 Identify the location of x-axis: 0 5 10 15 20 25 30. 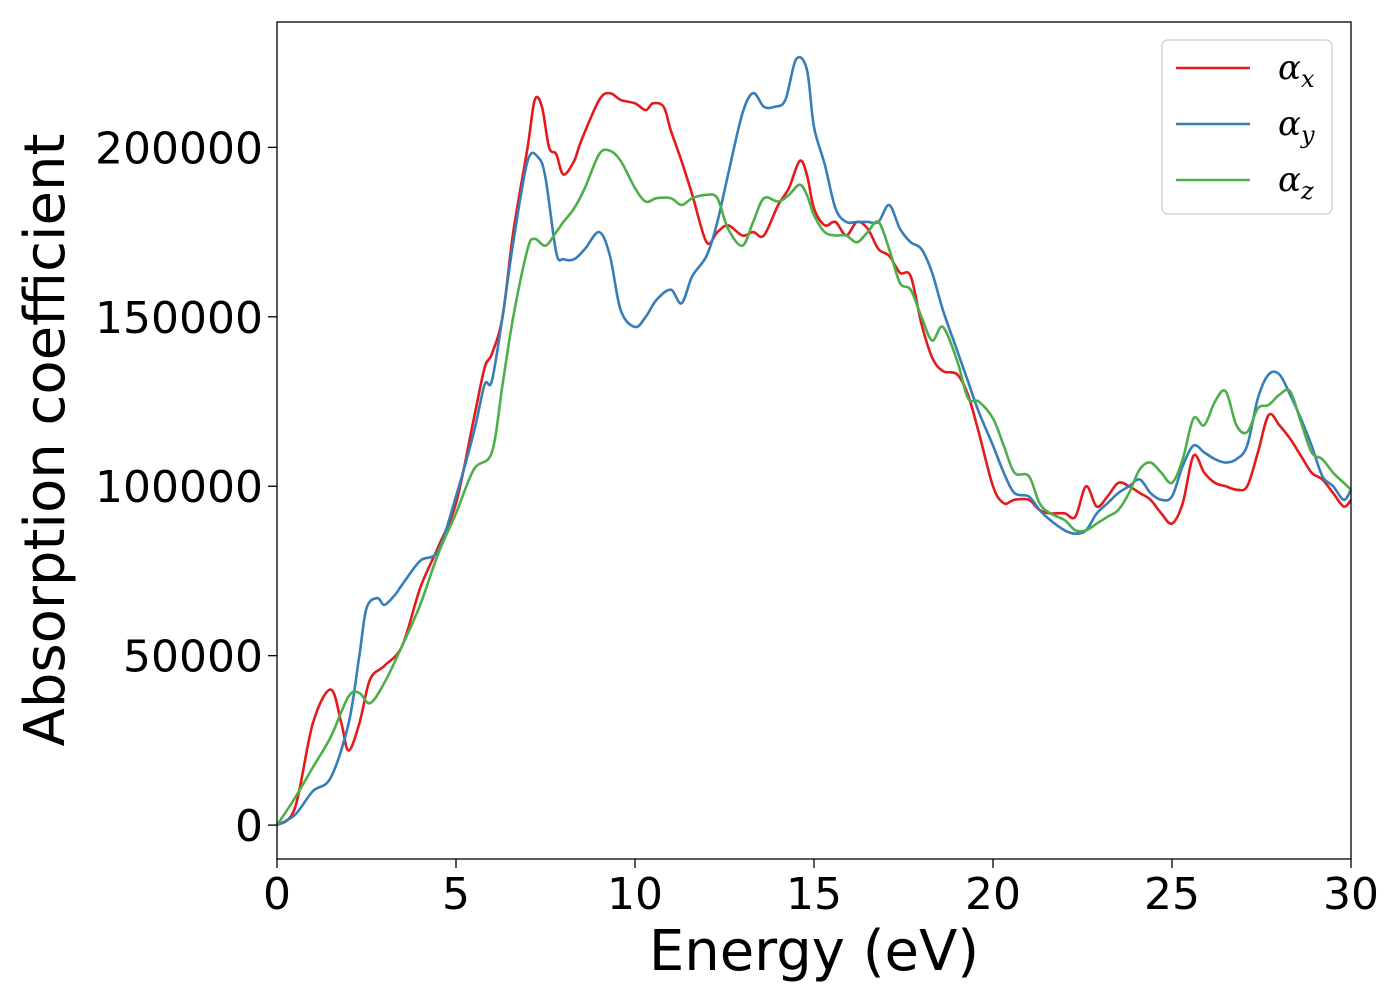
(821, 889).